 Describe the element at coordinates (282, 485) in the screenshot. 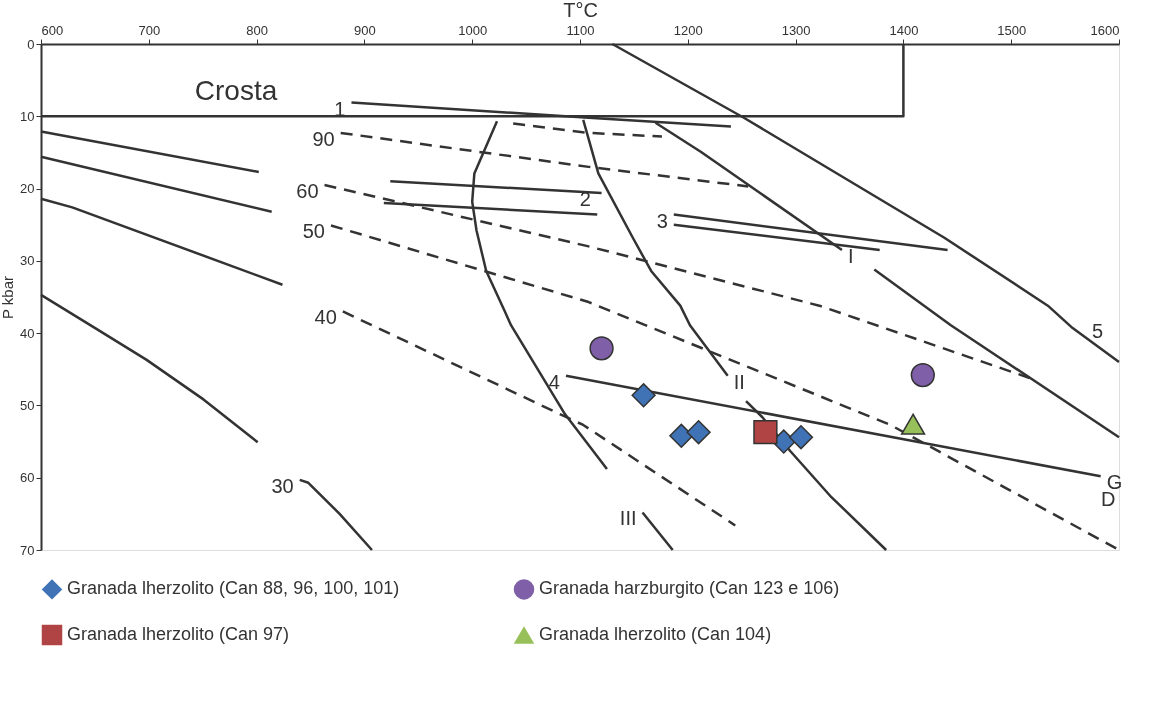

I see `annotation: 30` at that location.